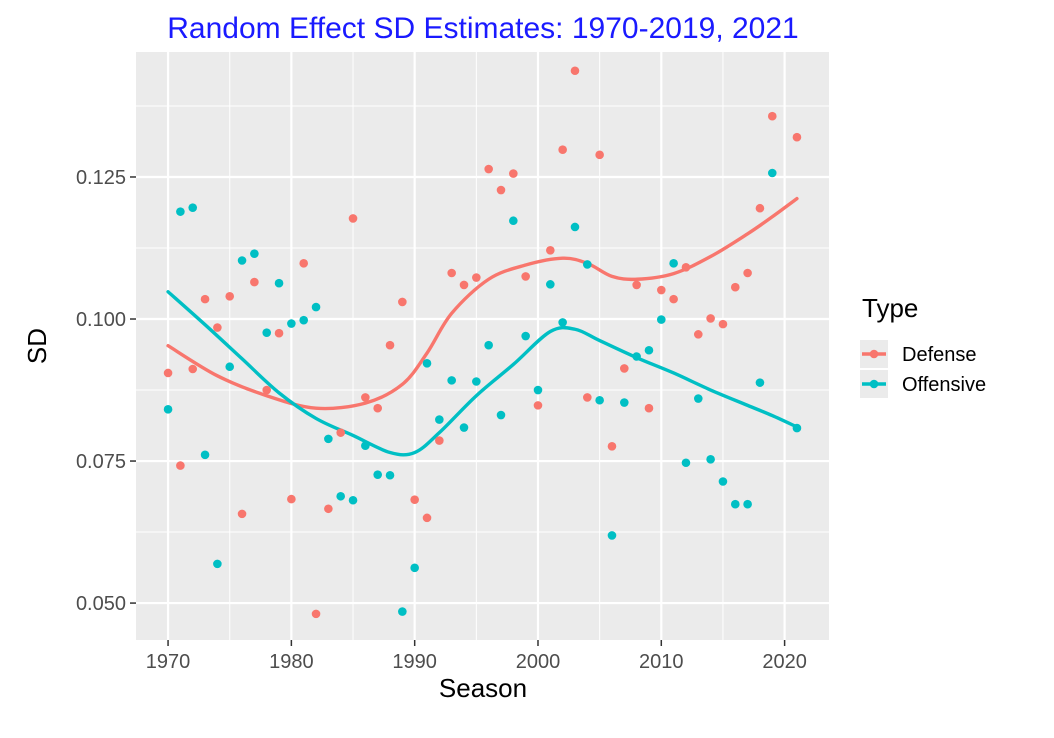 Image resolution: width=1054 pixels, height=738 pixels. I want to click on legend-key-defense, so click(874, 354).